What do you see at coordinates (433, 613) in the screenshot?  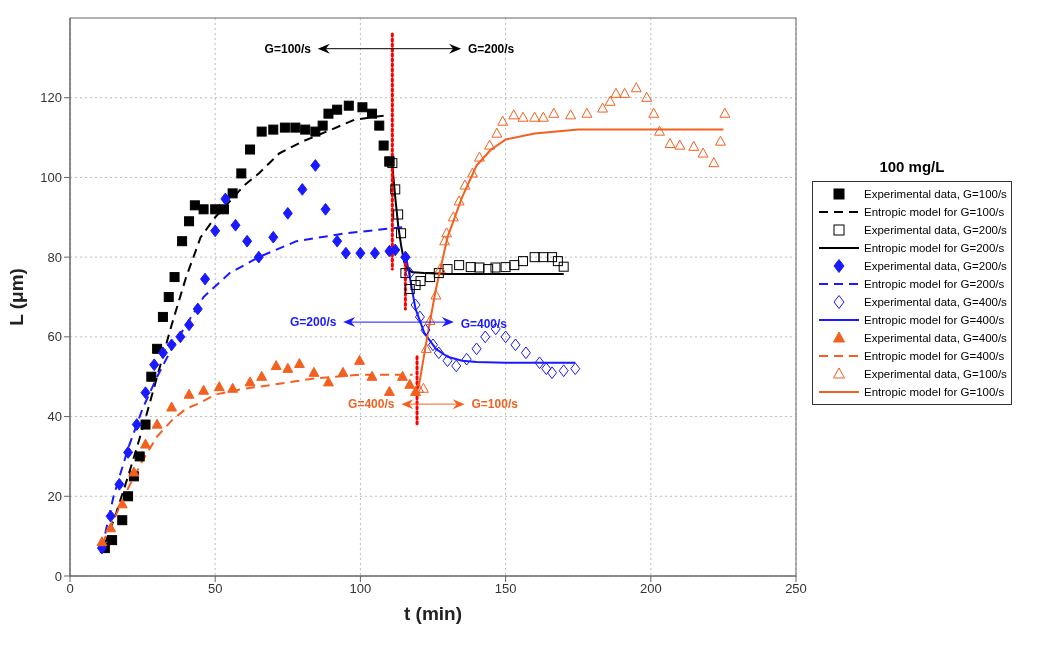 I see `x-axis-title: t (min)` at bounding box center [433, 613].